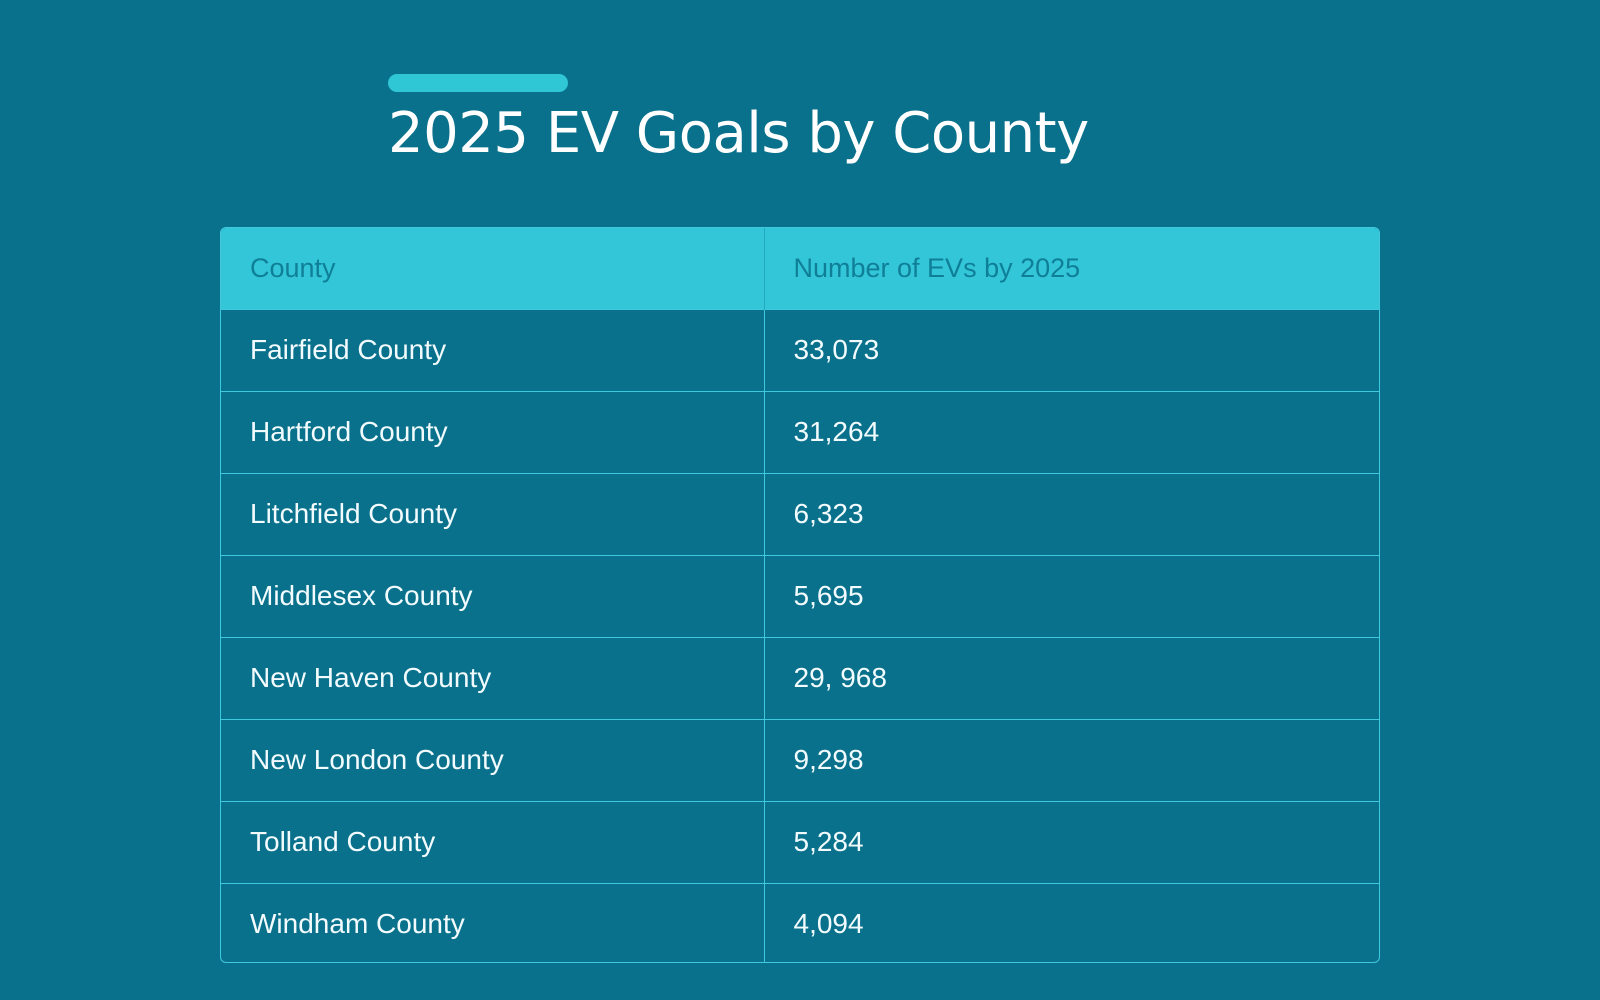 Image resolution: width=1600 pixels, height=1000 pixels. What do you see at coordinates (738, 133) in the screenshot?
I see `page-title: 2025 EV Goals by County` at bounding box center [738, 133].